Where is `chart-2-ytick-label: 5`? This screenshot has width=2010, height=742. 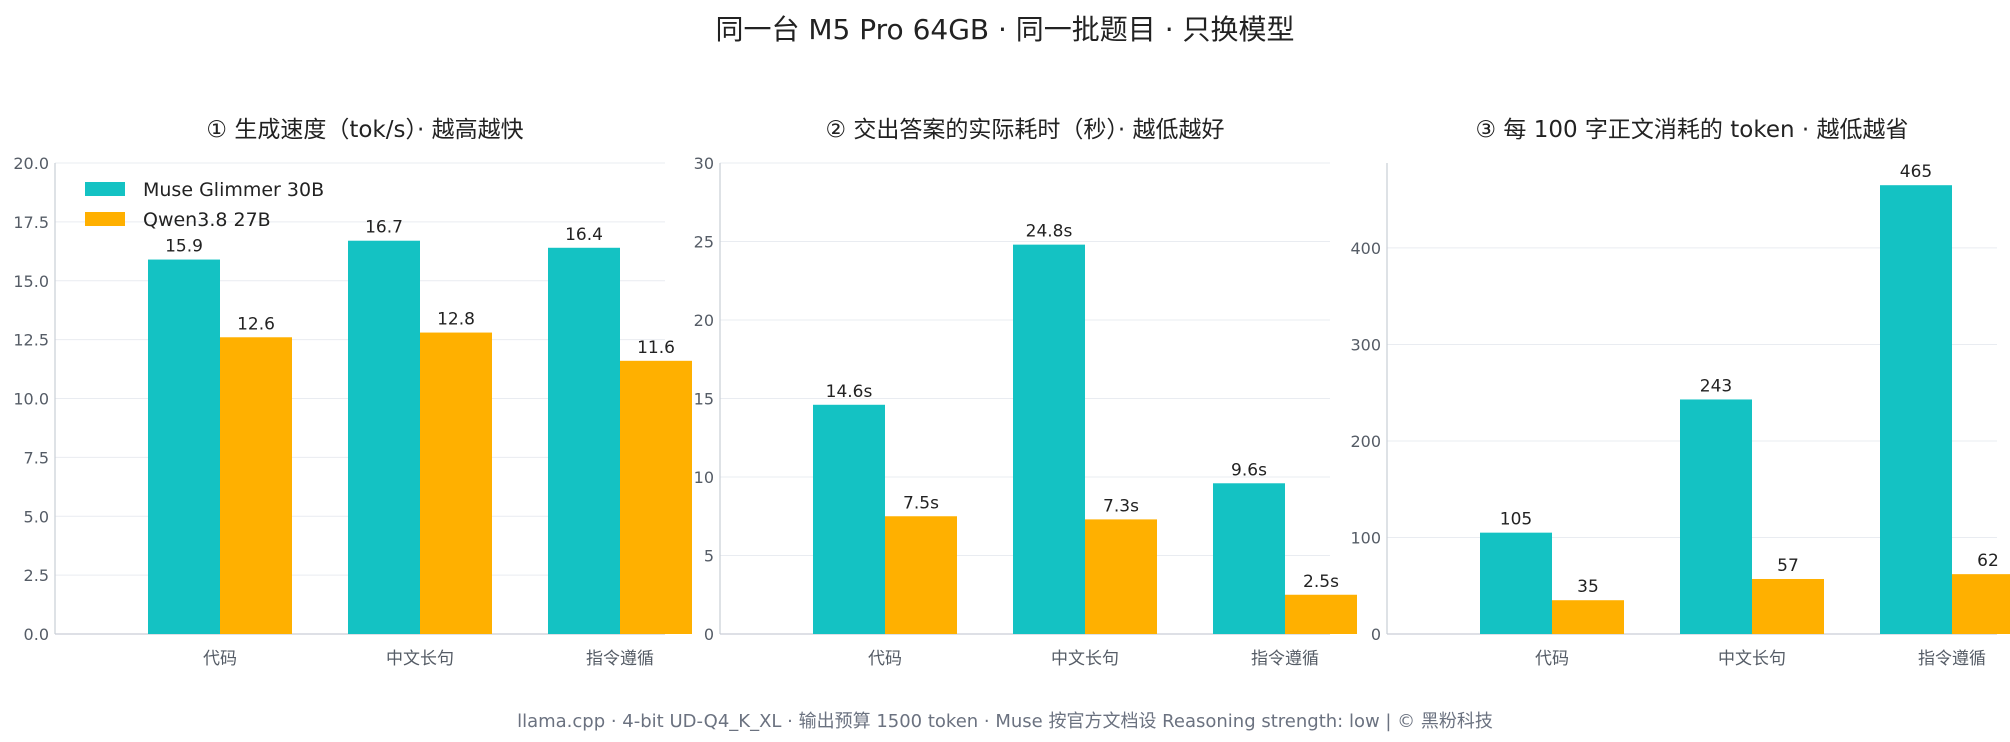
chart-2-ytick-label: 5 is located at coordinates (709, 556).